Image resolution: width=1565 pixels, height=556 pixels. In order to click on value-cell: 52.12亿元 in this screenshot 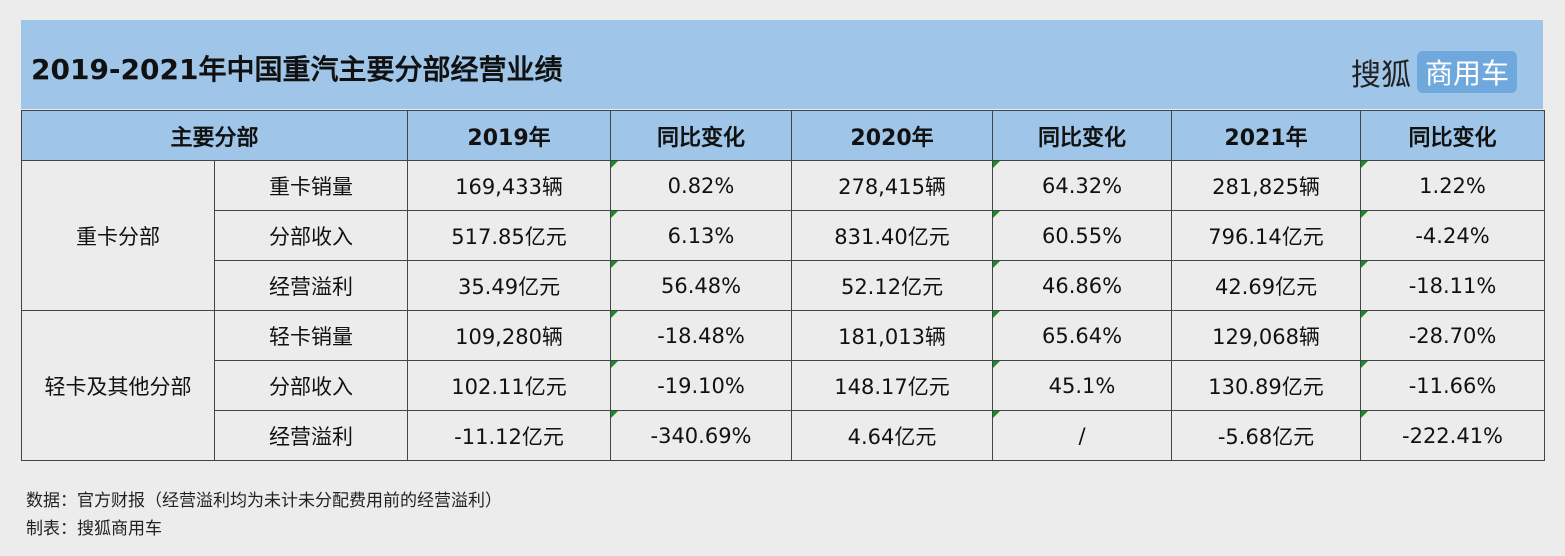, I will do `click(892, 285)`.